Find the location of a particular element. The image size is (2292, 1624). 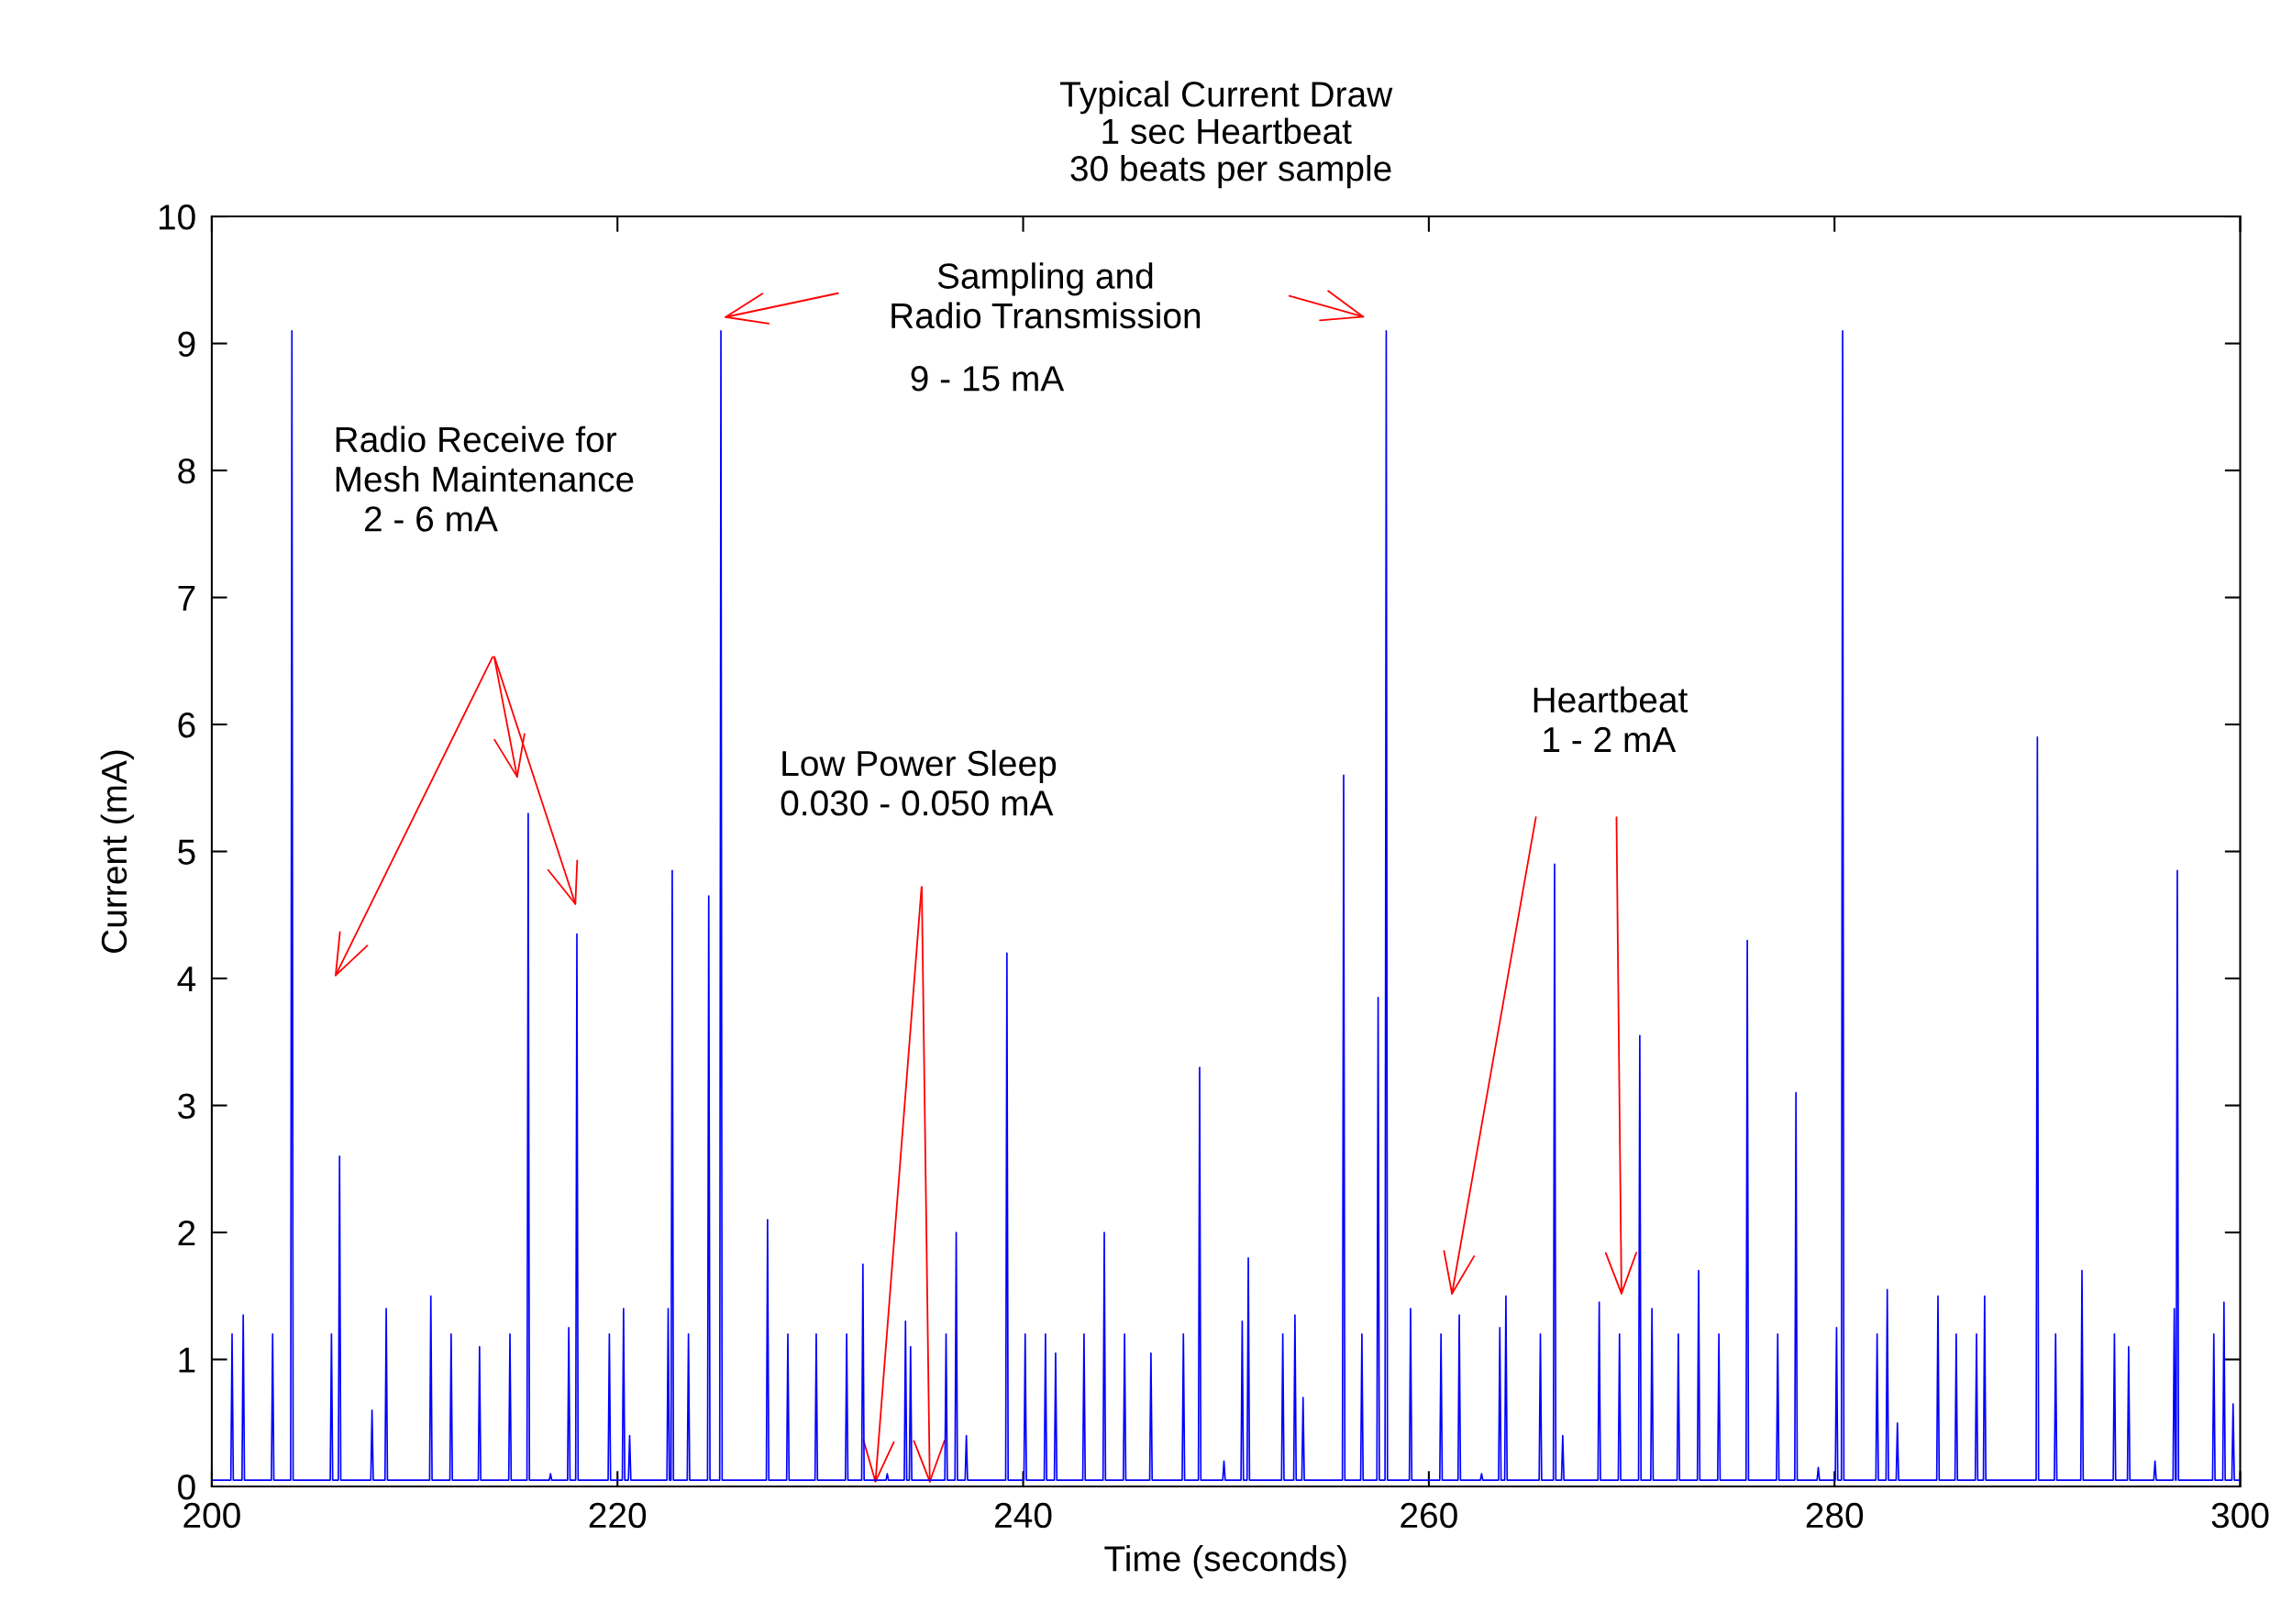

x-tick-label: 300 is located at coordinates (2240, 1515).